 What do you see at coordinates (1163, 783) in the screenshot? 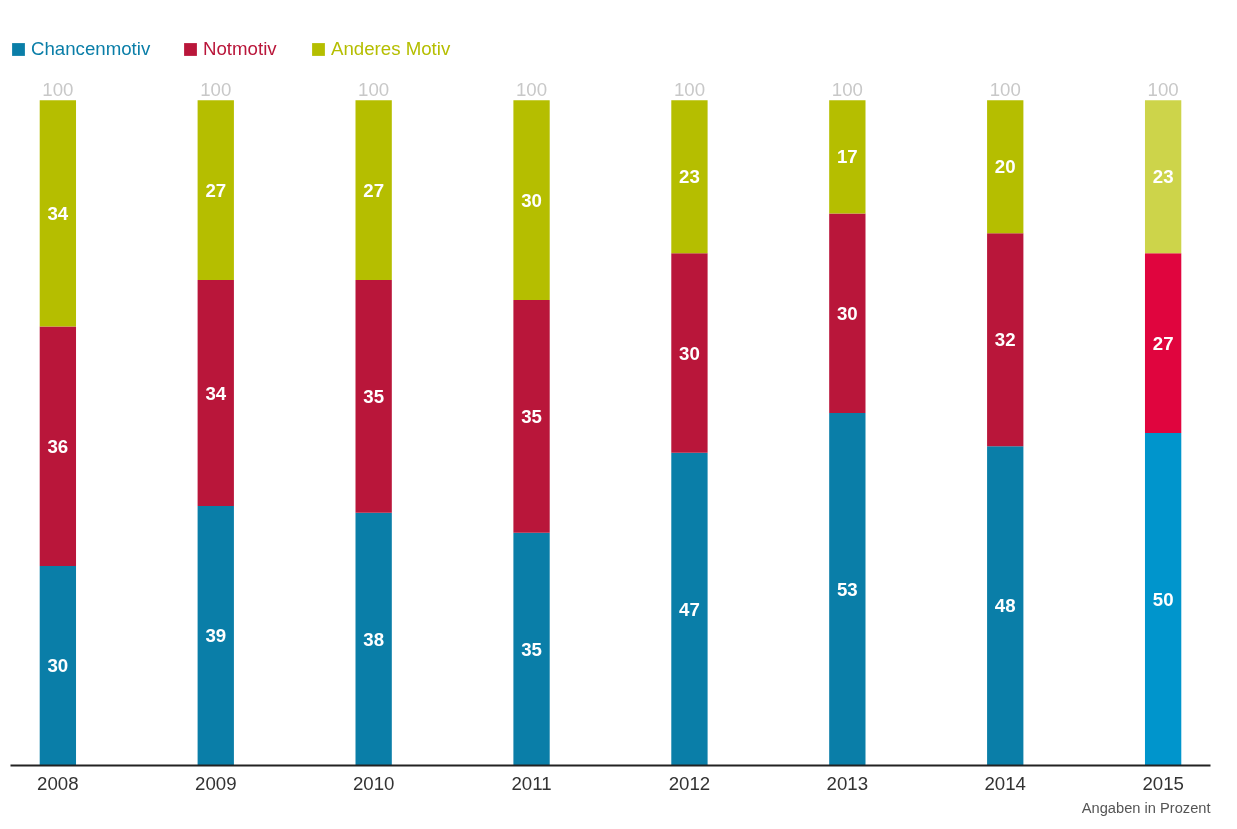
I see `x-tick-label: 2015` at bounding box center [1163, 783].